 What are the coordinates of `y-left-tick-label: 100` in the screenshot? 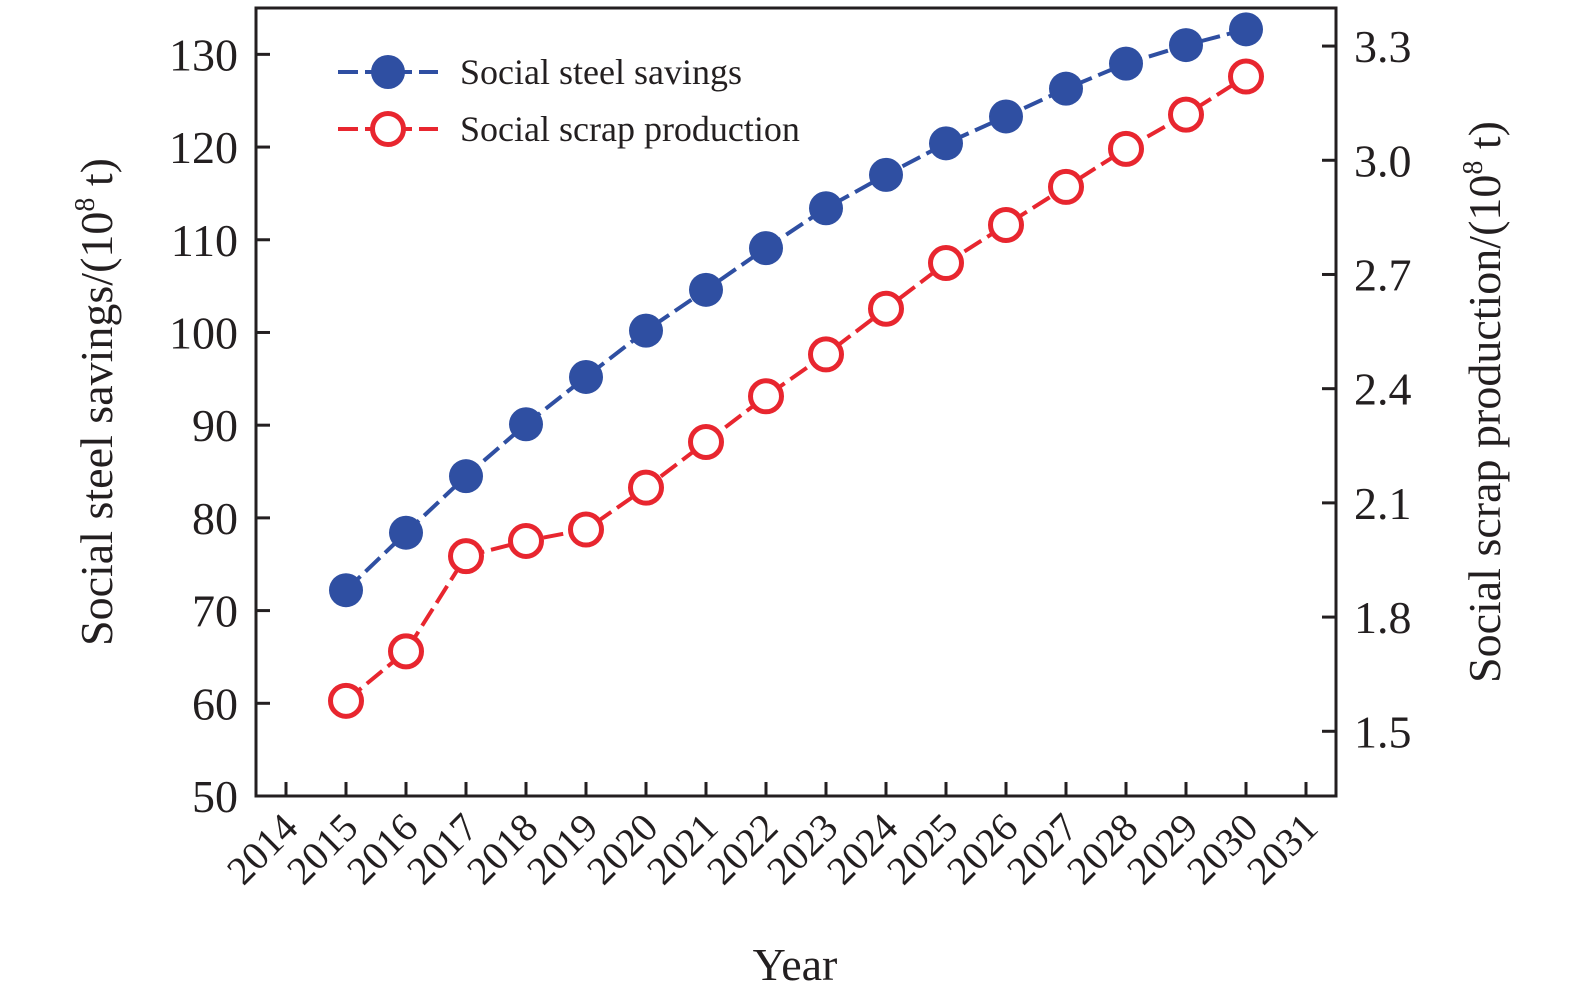 It's located at (203, 332).